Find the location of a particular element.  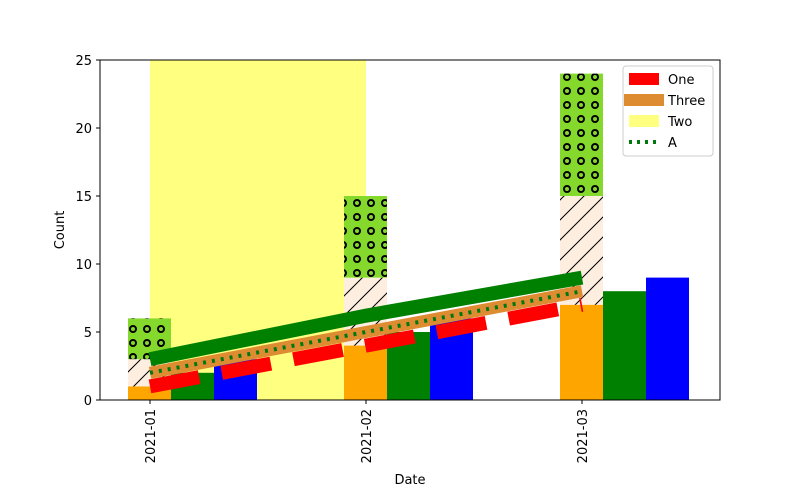

y-tick-label: 20 is located at coordinates (83, 129).